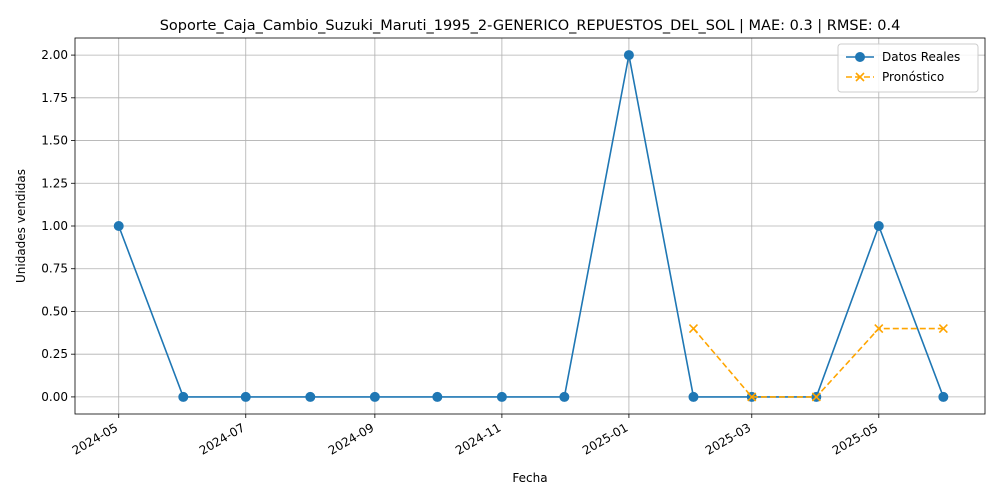 The height and width of the screenshot is (500, 1000). What do you see at coordinates (54, 226) in the screenshot?
I see `y-tick-label: 1.00` at bounding box center [54, 226].